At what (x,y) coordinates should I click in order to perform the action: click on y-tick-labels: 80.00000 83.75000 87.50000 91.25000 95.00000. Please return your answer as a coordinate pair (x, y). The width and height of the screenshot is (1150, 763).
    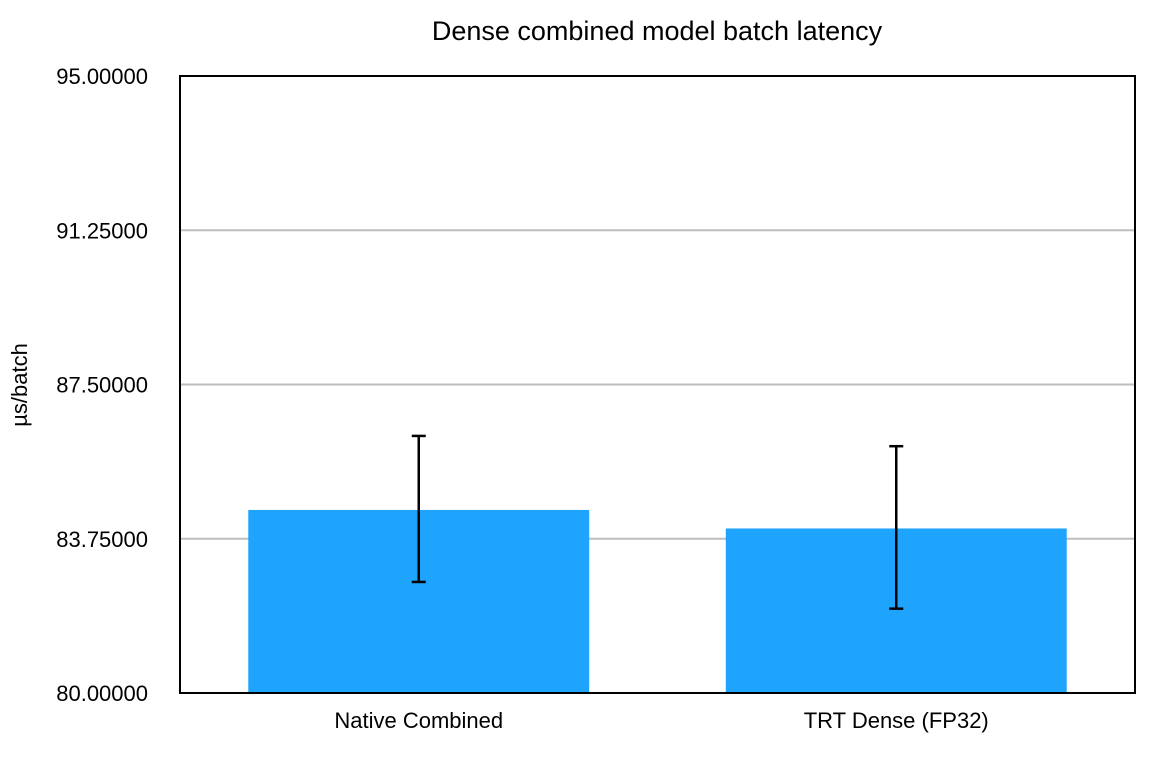
    Looking at the image, I should click on (102, 385).